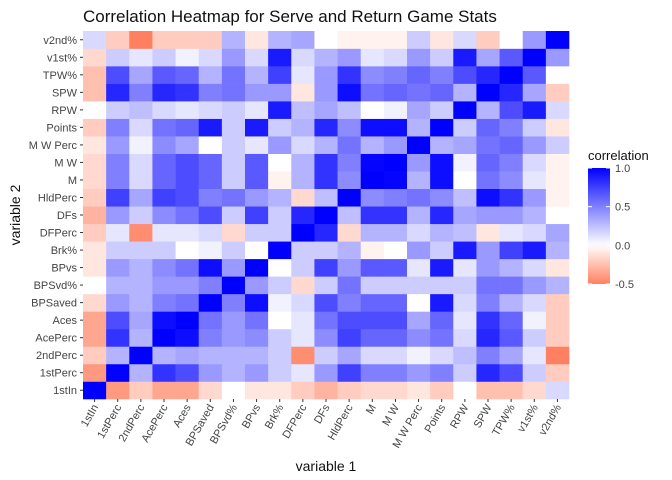 This screenshot has width=672, height=480. What do you see at coordinates (182, 416) in the screenshot?
I see `x-tick-label: Aces` at bounding box center [182, 416].